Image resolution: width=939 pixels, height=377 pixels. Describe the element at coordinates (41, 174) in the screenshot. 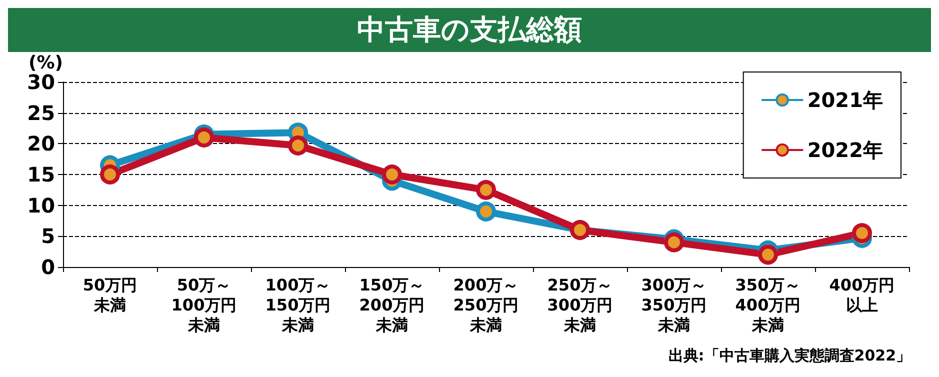

I see `y-tick-label: 15` at that location.